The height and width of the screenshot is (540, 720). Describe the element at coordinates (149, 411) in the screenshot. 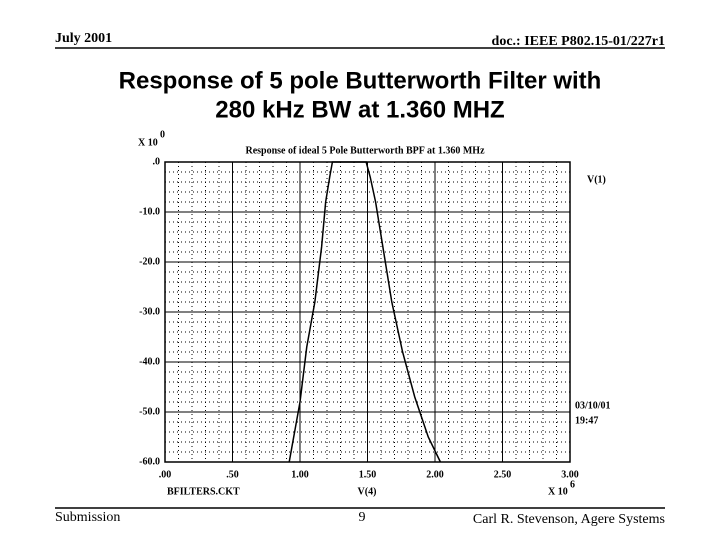

I see `y-tick-label: -50.0` at that location.